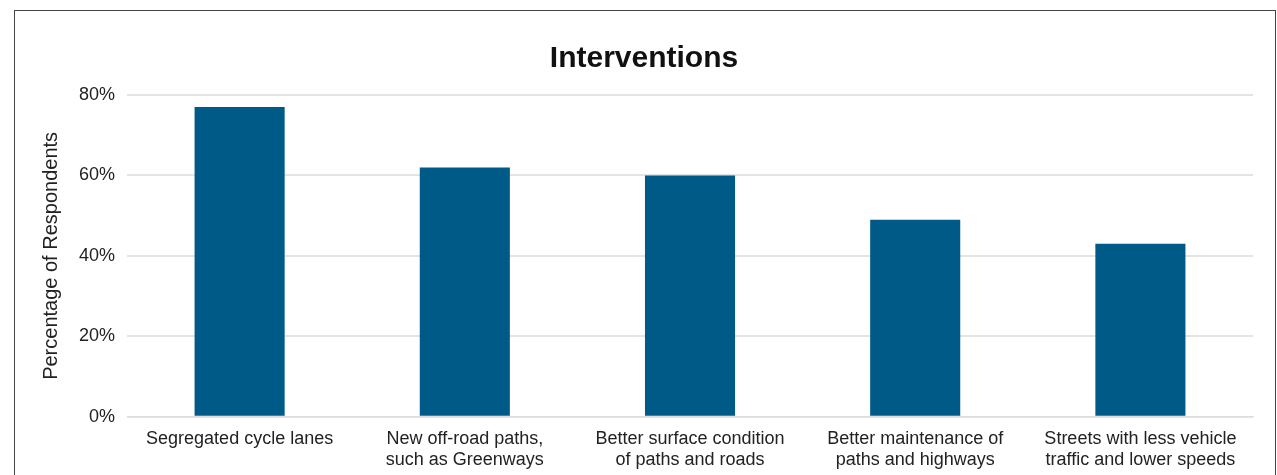  Describe the element at coordinates (97, 174) in the screenshot. I see `y-tick-label: 60%` at that location.